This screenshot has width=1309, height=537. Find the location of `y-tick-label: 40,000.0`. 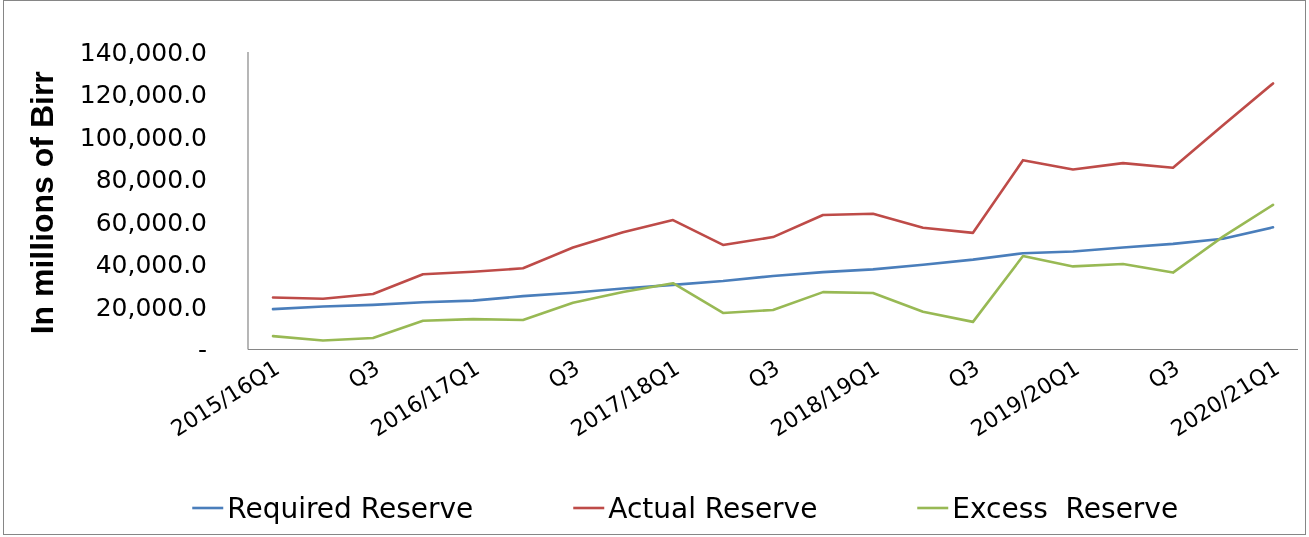

y-tick-label: 40,000.0 is located at coordinates (151, 265).